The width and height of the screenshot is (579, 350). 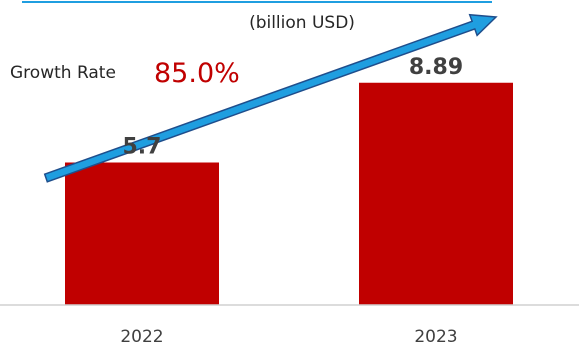 I want to click on bar-2022, so click(x=142, y=233).